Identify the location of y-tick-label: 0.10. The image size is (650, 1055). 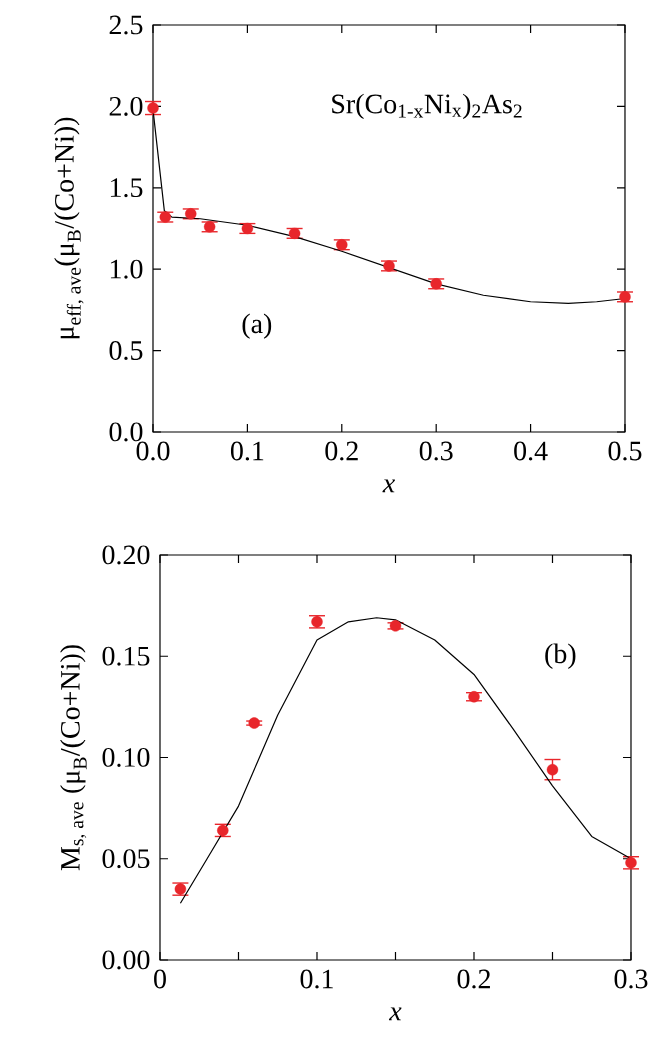
(126, 757).